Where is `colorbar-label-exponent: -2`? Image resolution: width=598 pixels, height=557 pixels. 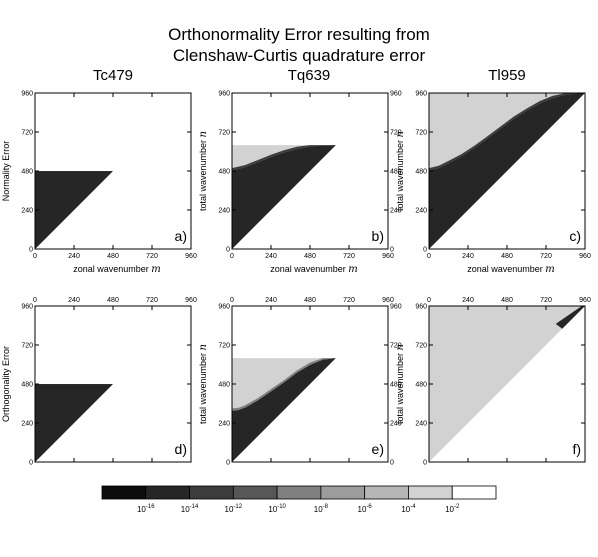 colorbar-label-exponent: -2 is located at coordinates (457, 507).